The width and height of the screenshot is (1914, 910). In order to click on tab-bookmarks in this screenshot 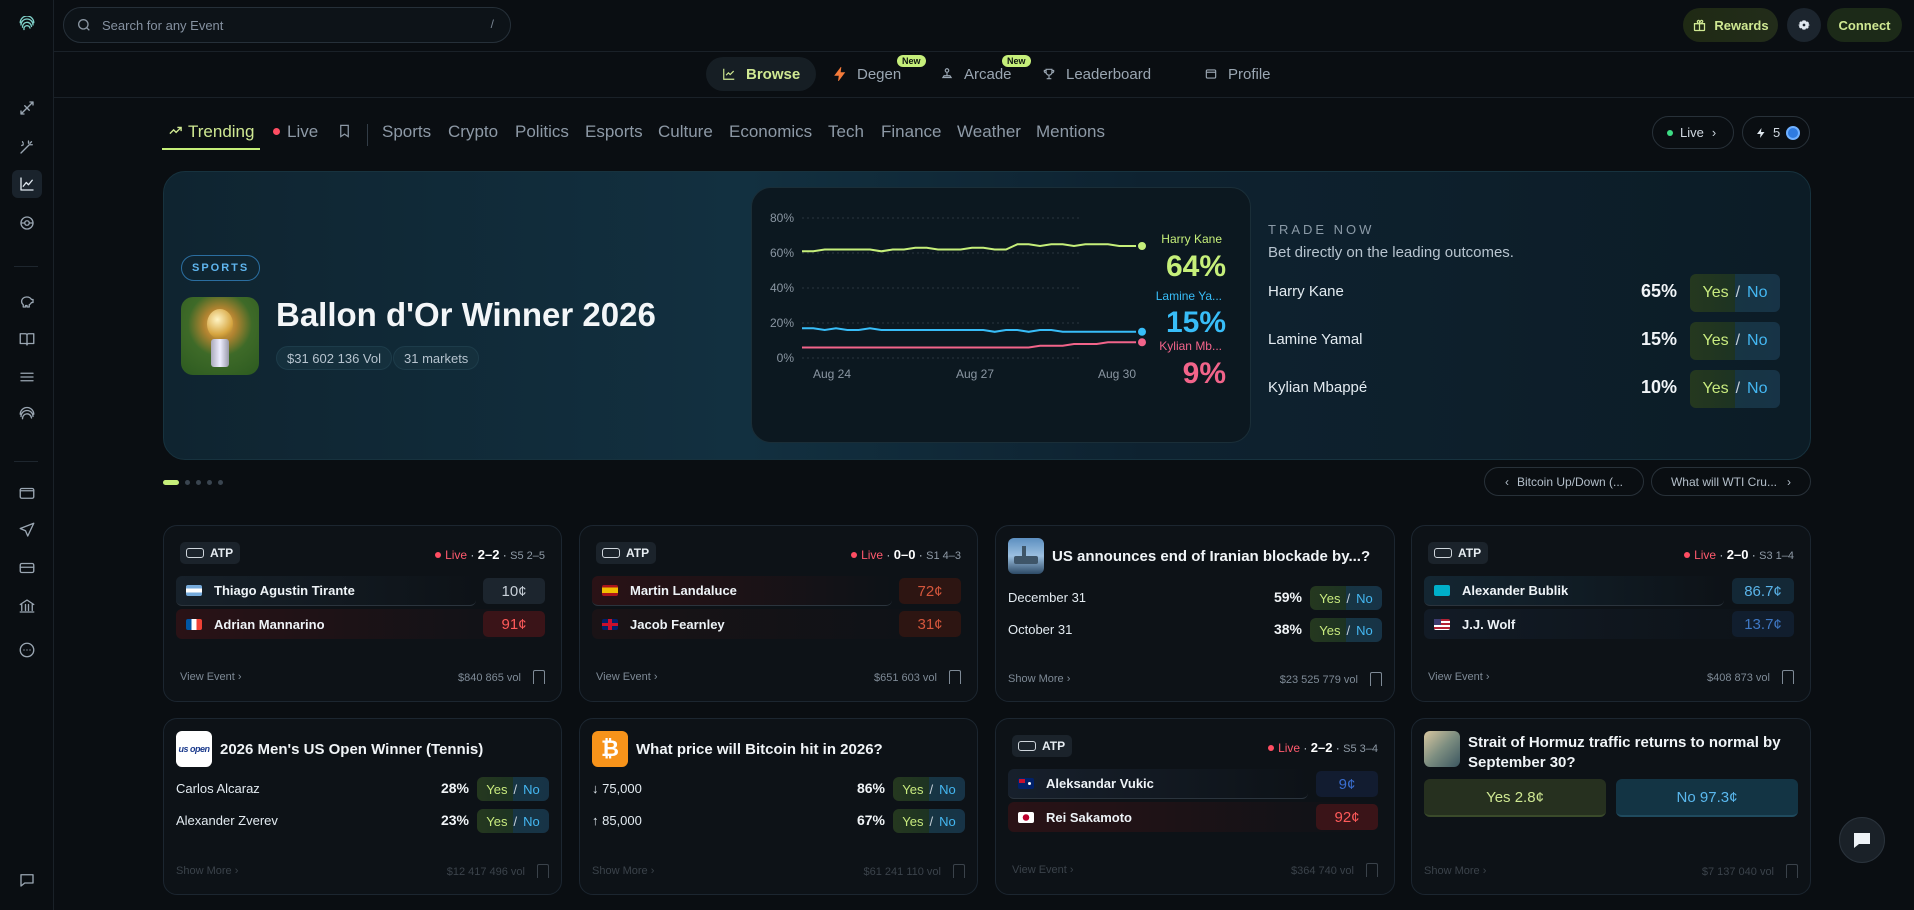, I will do `click(344, 132)`.